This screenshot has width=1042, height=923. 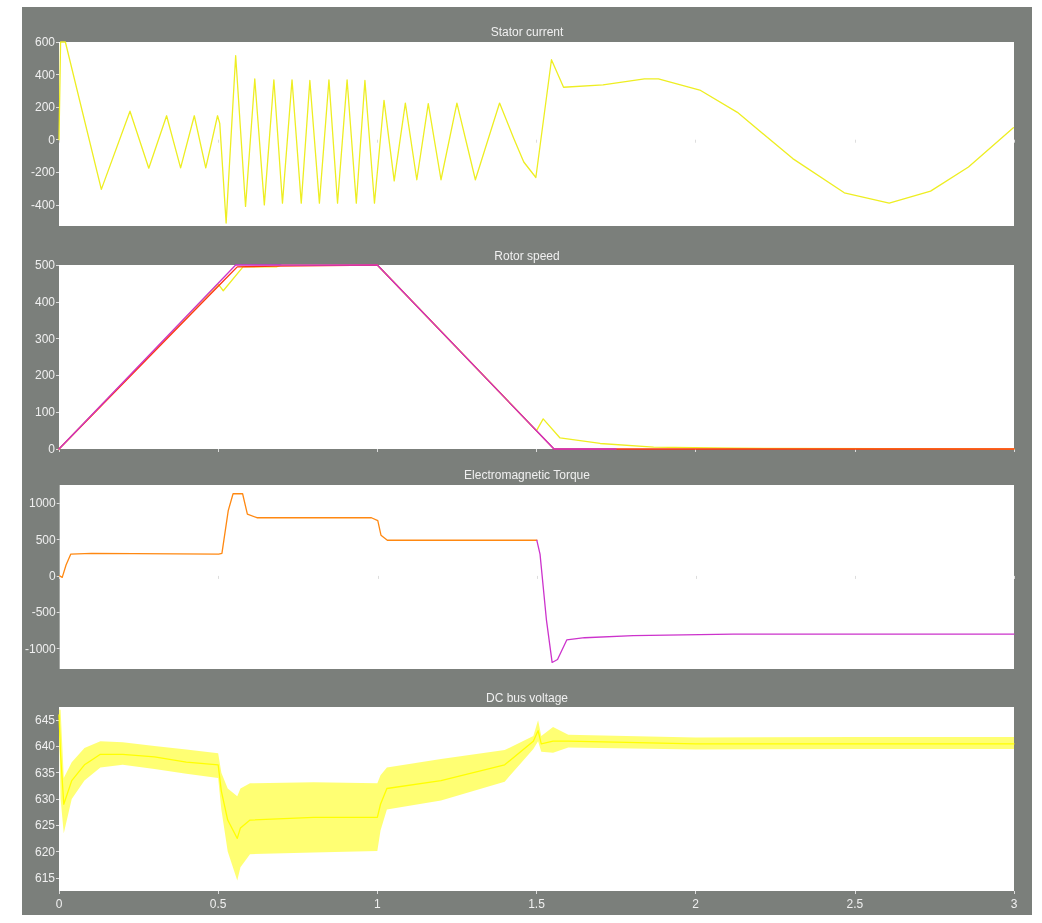 I want to click on chart-title: Stator current, so click(x=527, y=32).